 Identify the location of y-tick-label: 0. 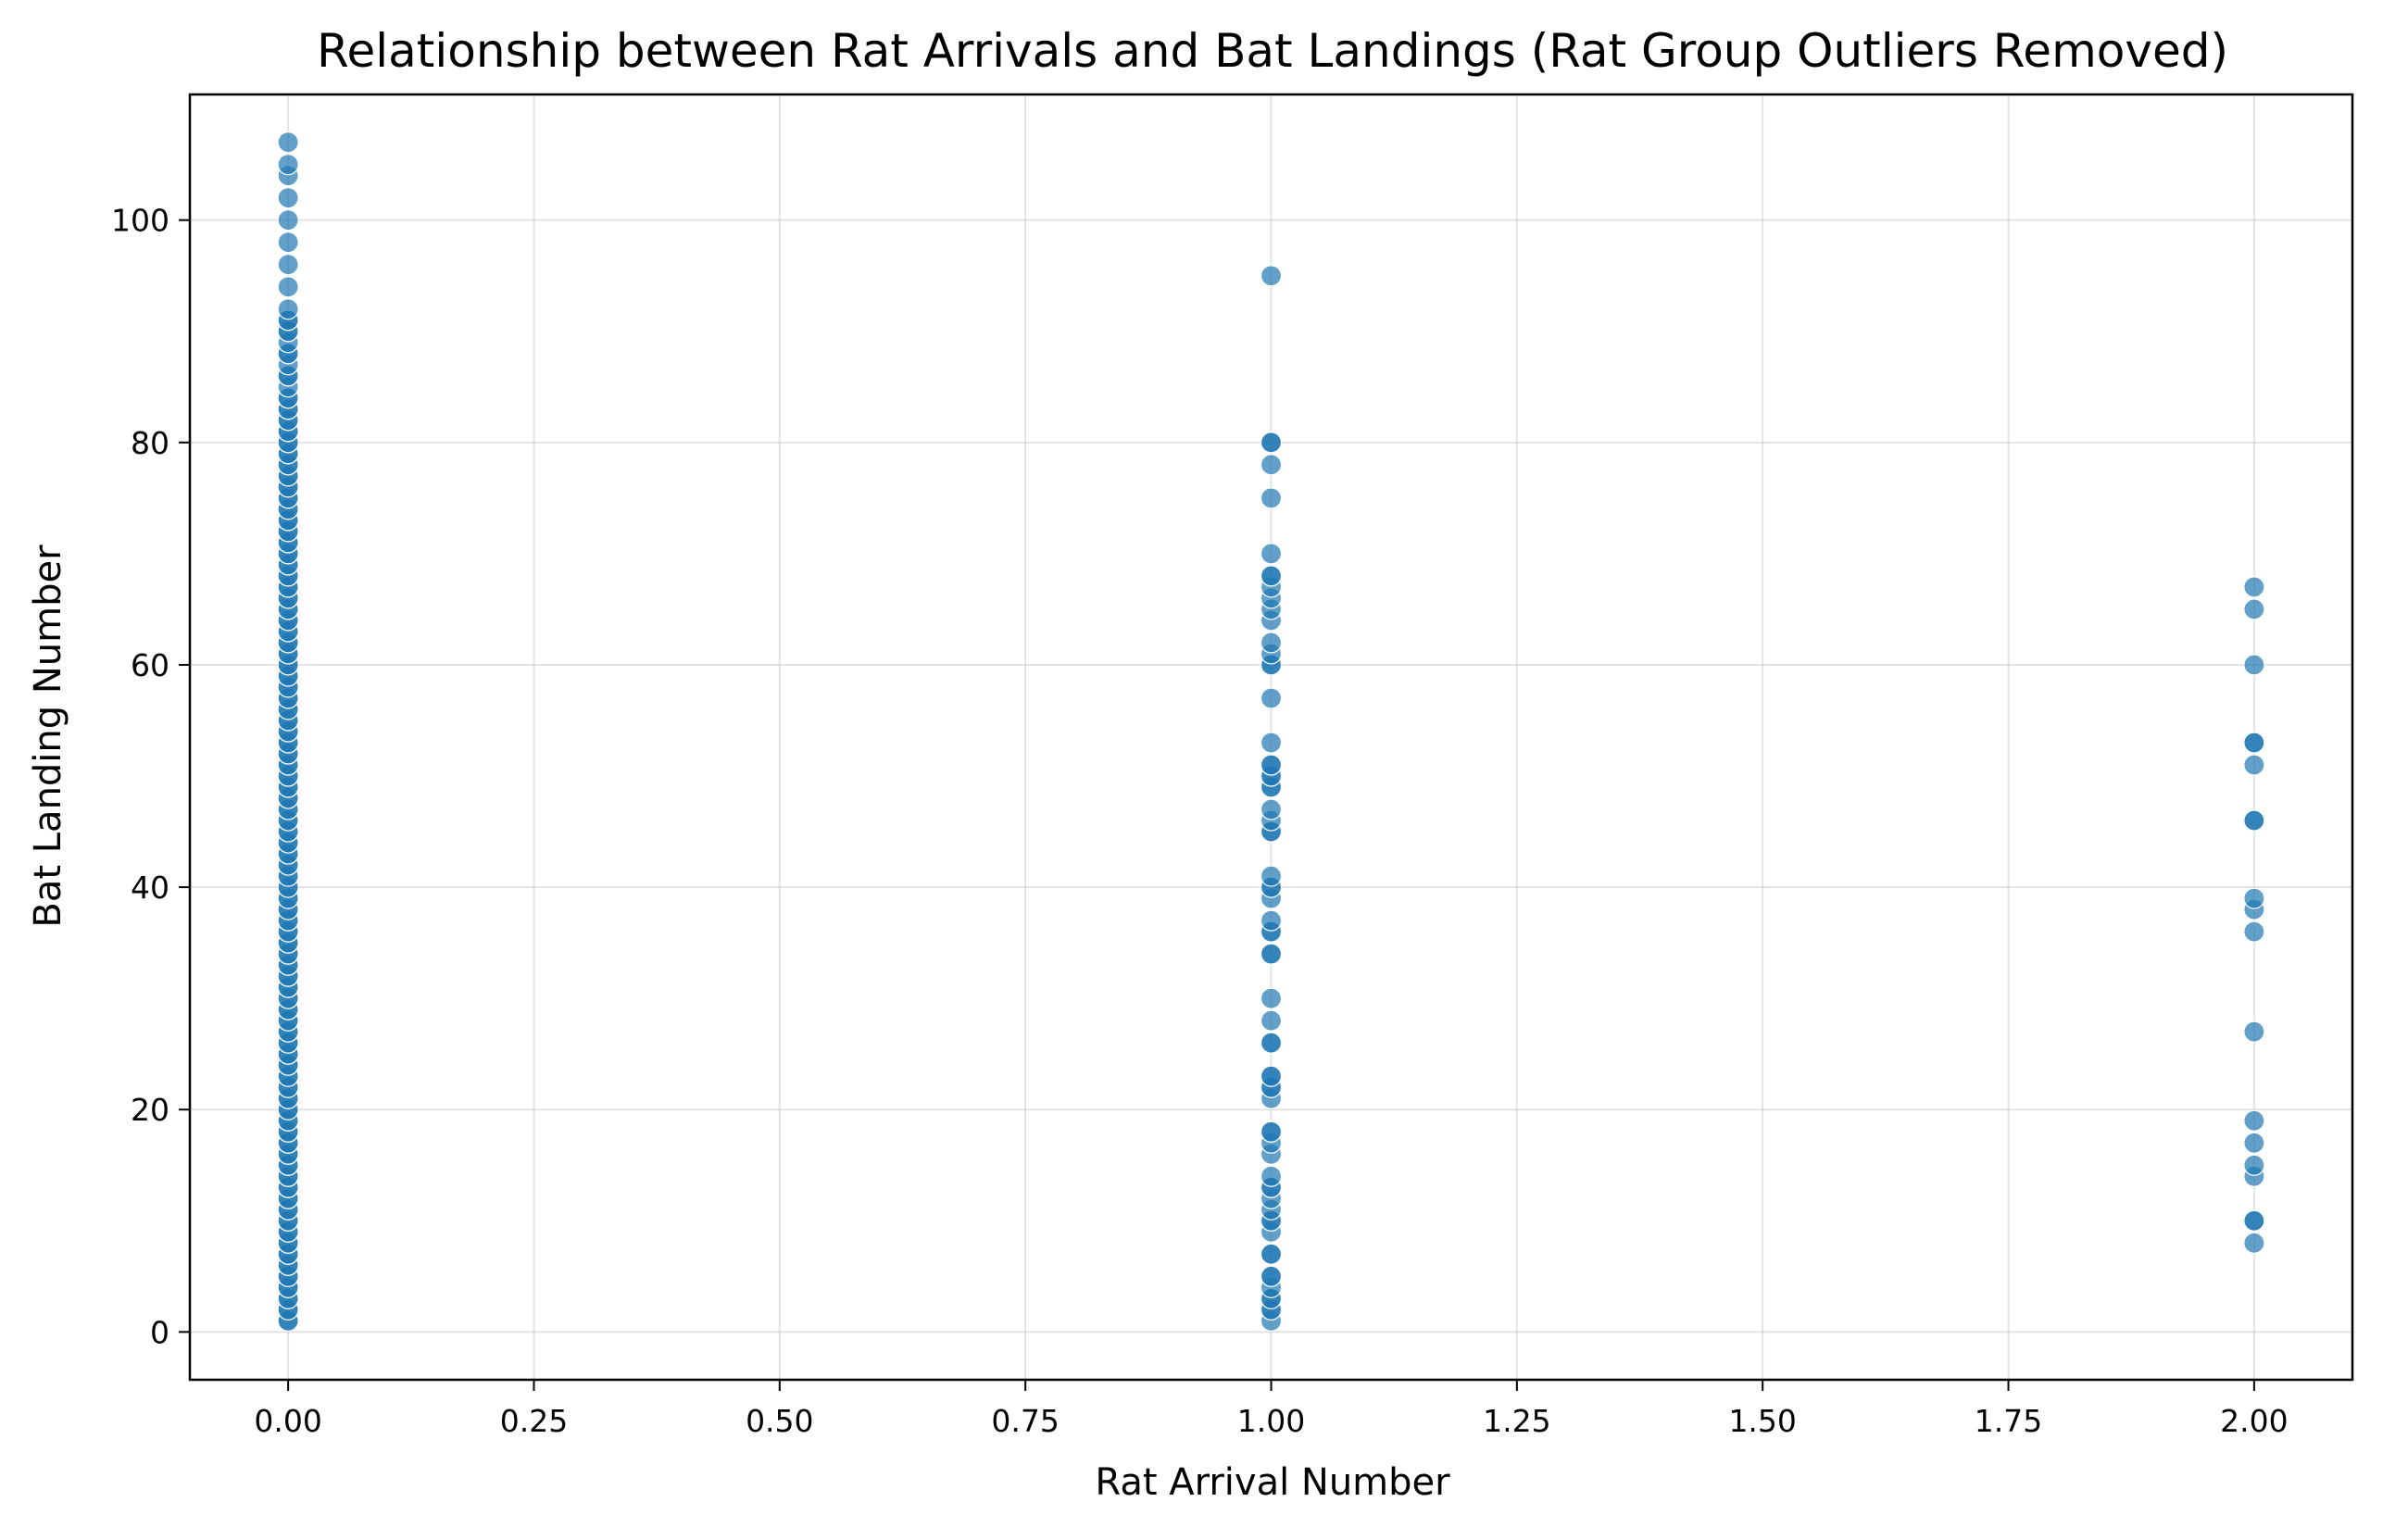
(159, 1332).